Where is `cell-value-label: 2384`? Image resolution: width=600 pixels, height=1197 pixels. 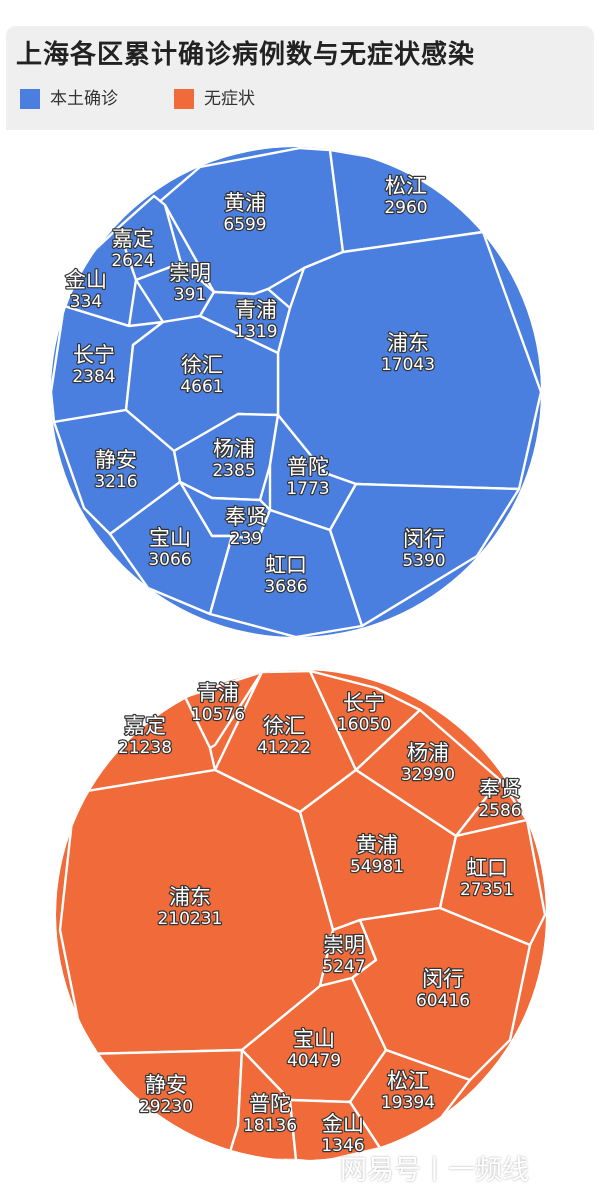 cell-value-label: 2384 is located at coordinates (93, 377).